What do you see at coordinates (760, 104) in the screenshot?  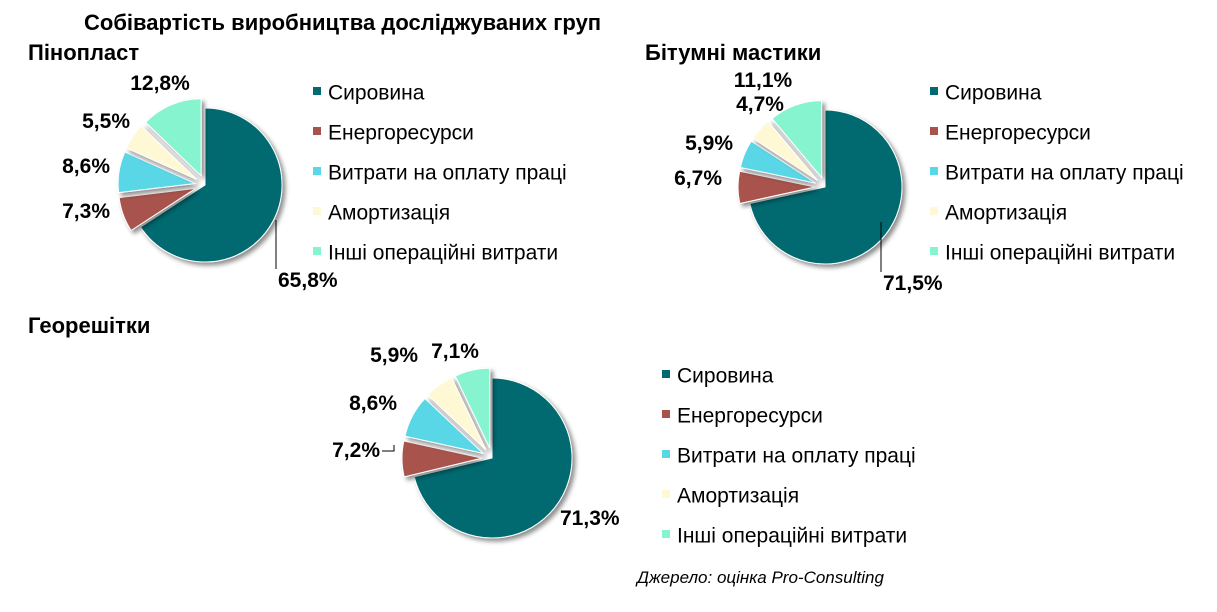 I see `data-label-amortization: 4,7%` at bounding box center [760, 104].